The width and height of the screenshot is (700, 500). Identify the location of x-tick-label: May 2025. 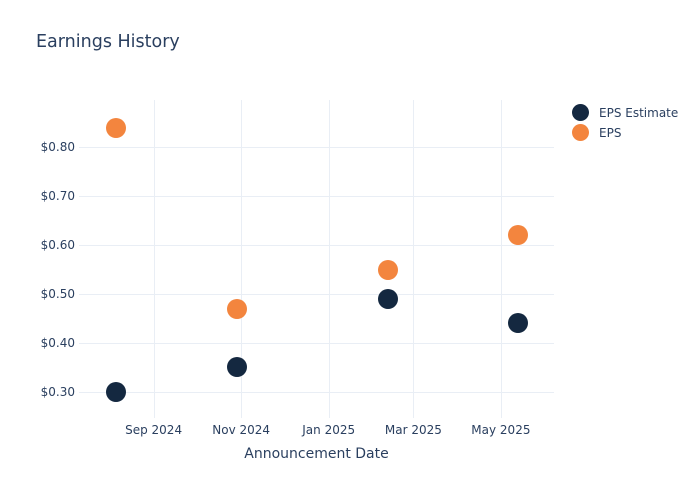
(501, 430).